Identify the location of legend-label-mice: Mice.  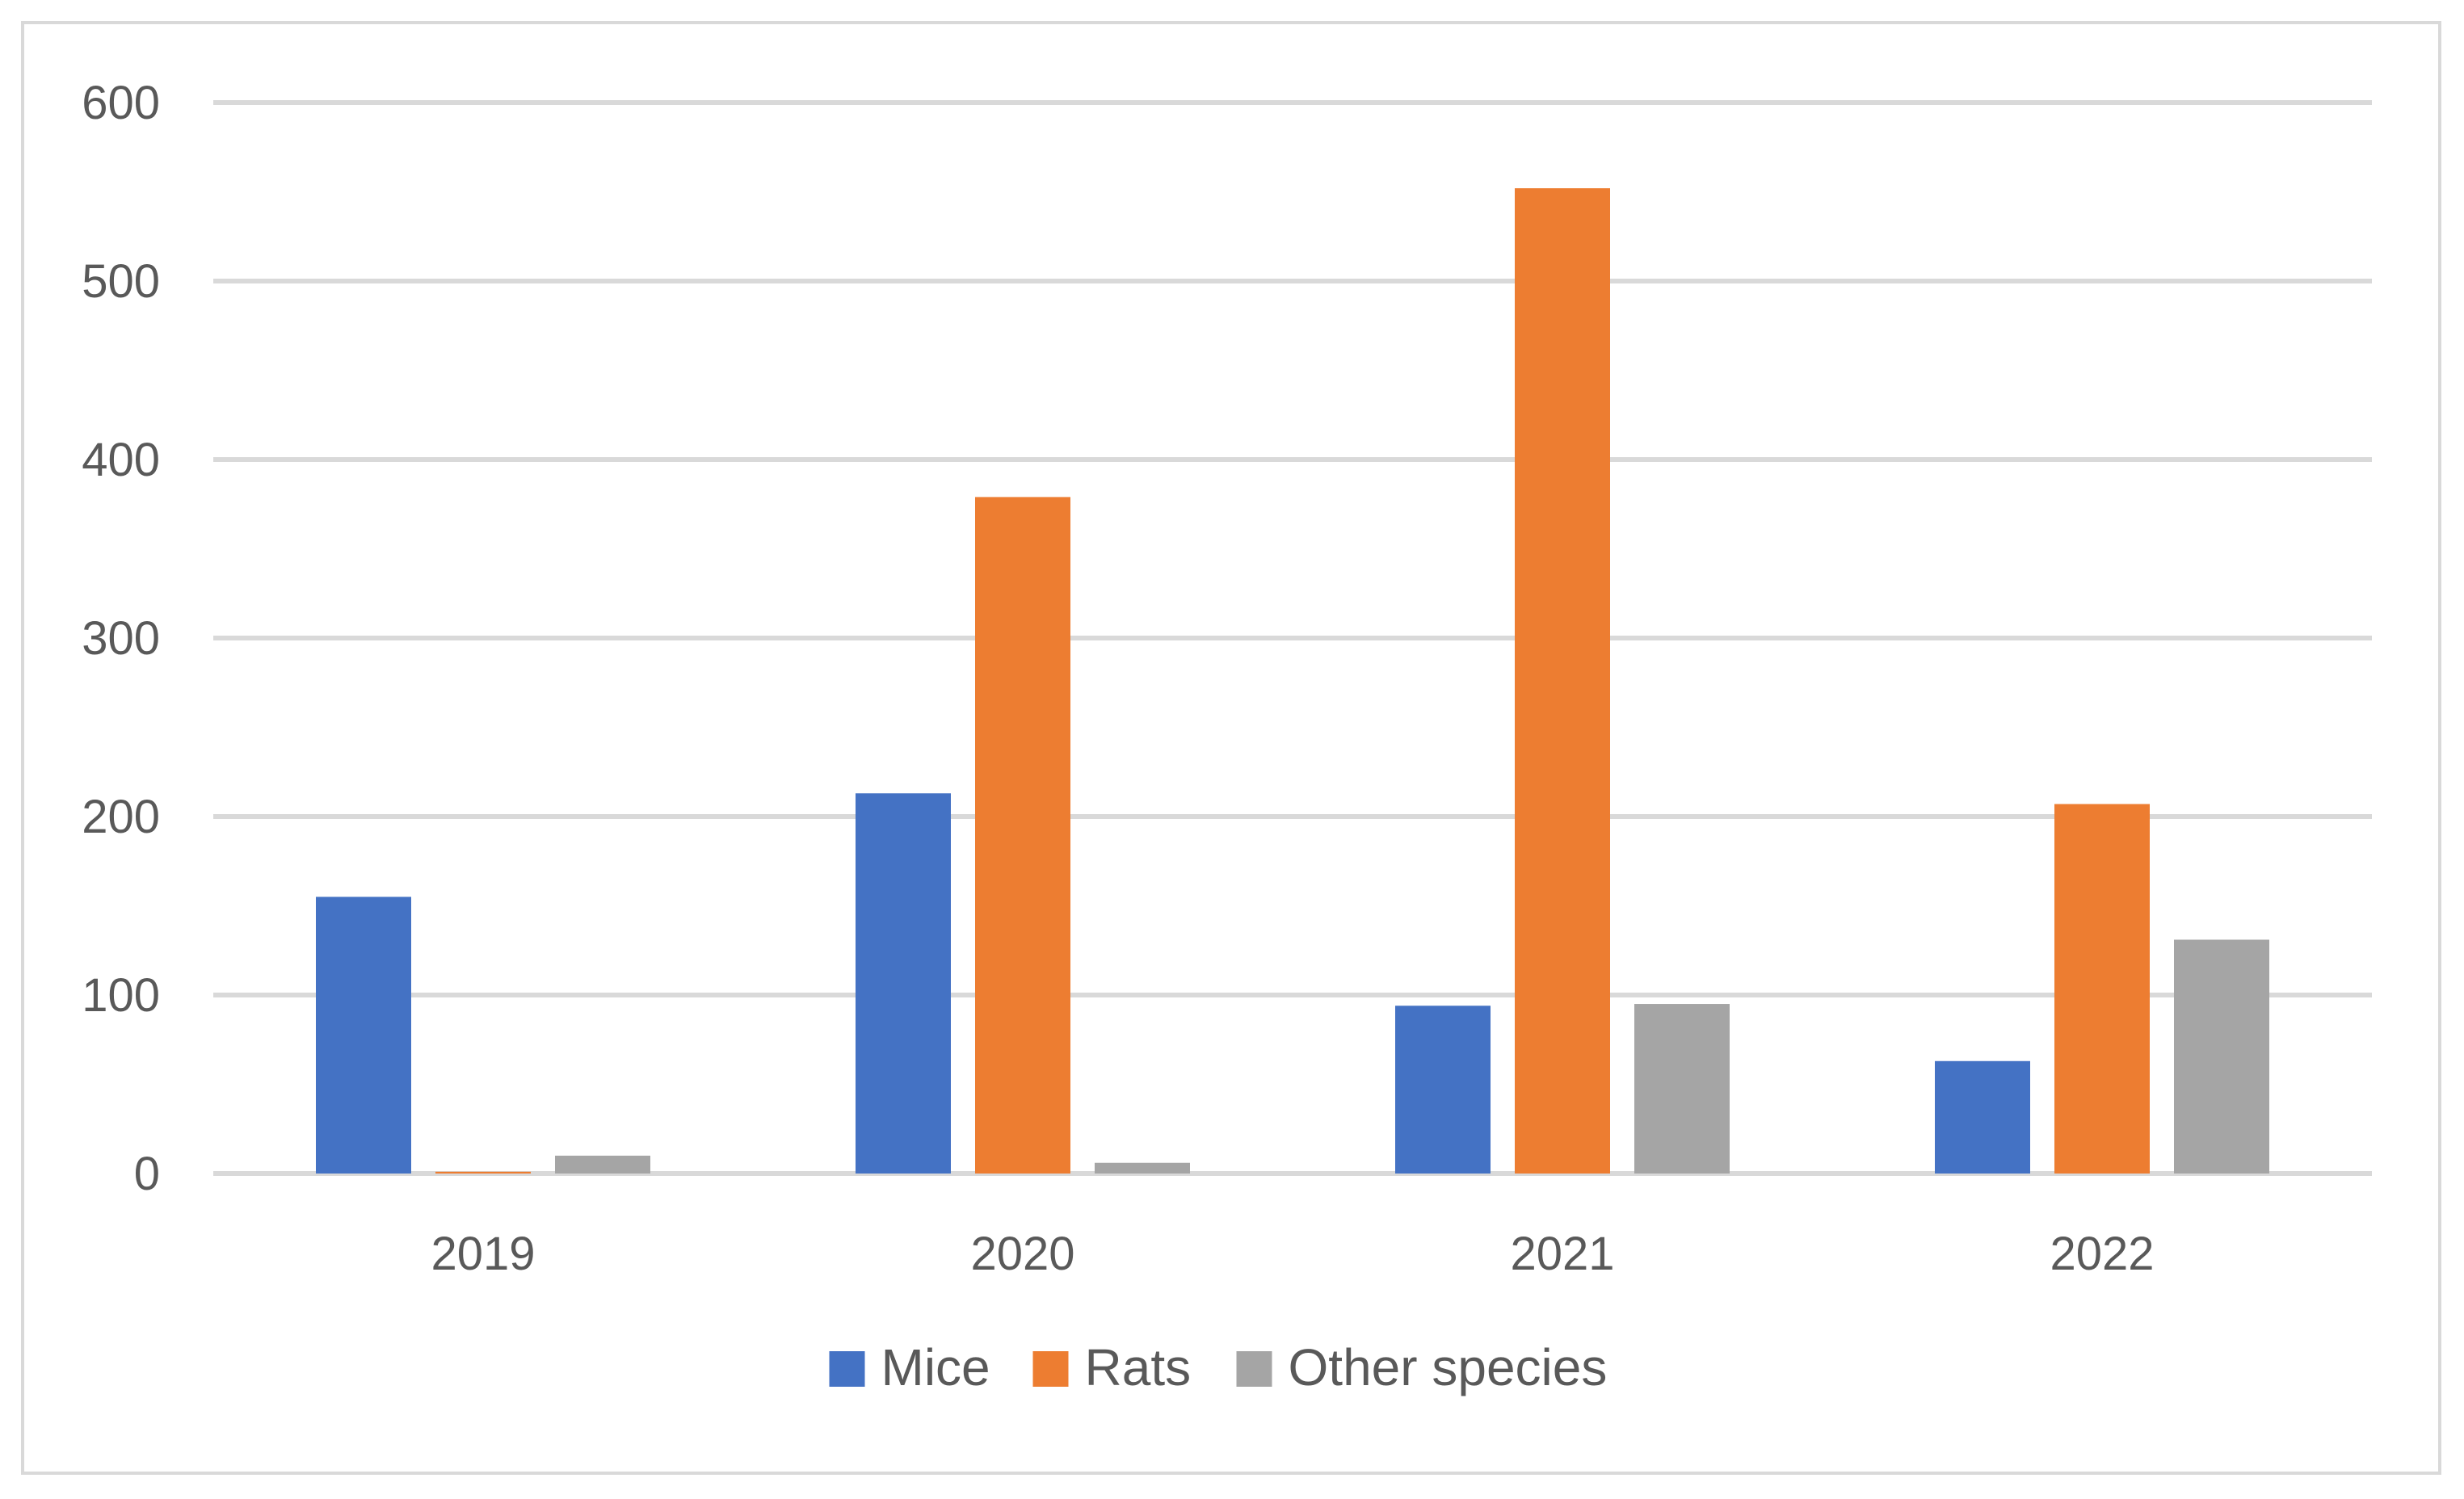
(936, 1367).